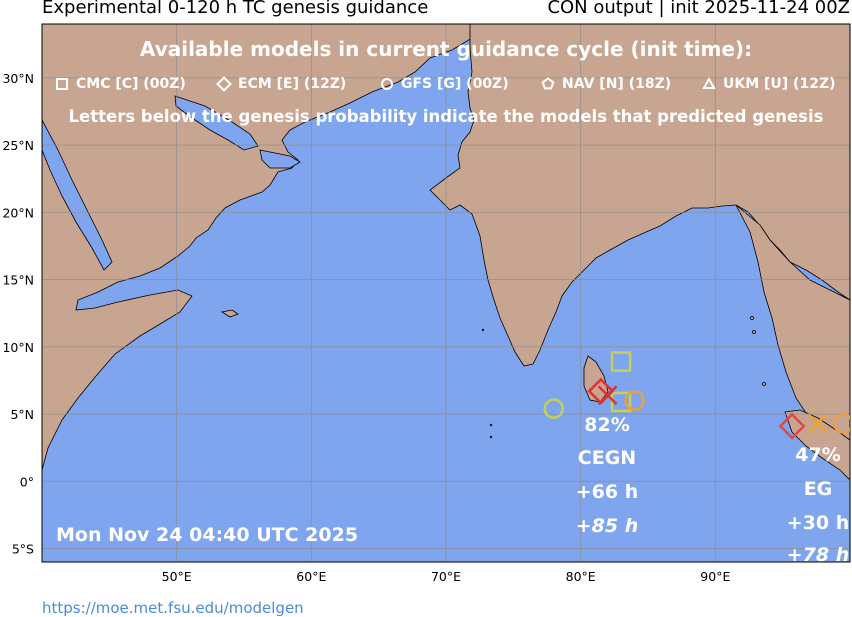 This screenshot has height=617, width=852. Describe the element at coordinates (818, 489) in the screenshot. I see `system-models: EG` at that location.